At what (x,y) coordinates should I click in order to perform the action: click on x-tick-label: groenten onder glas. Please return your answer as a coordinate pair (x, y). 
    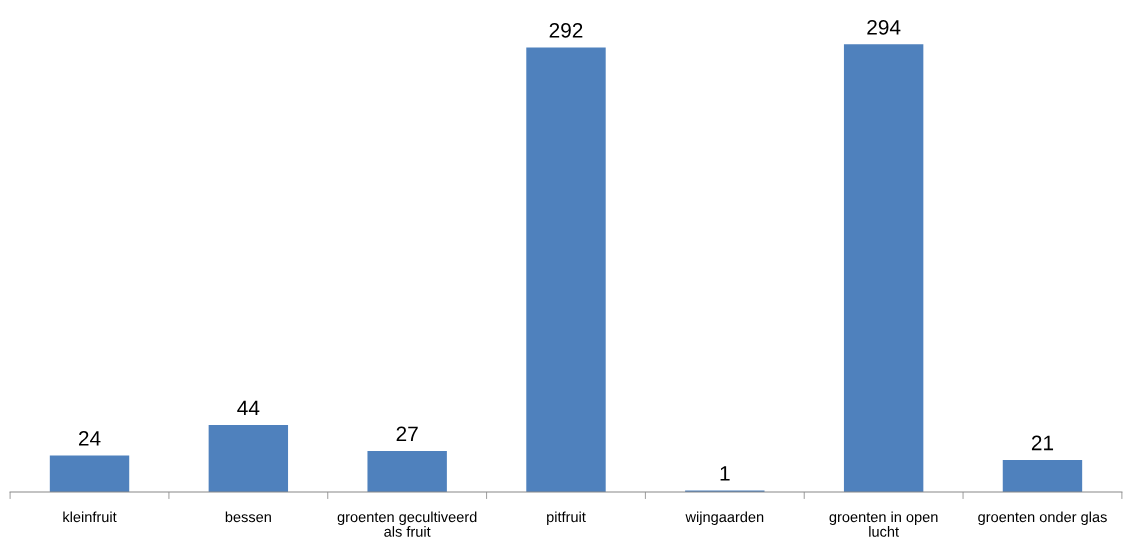
    Looking at the image, I should click on (1042, 518).